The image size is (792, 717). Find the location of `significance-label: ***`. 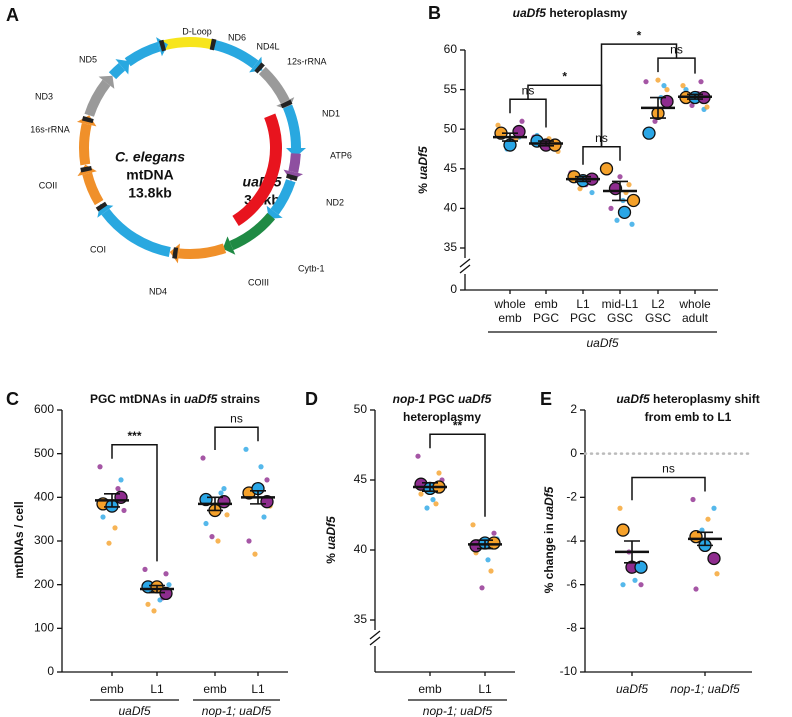

significance-label: *** is located at coordinates (134, 436).